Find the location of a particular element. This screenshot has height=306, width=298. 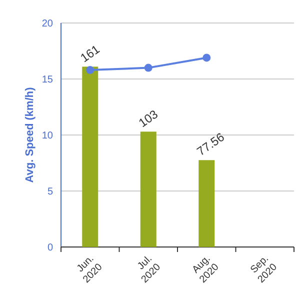

y-tick-label: 20 is located at coordinates (48, 24).